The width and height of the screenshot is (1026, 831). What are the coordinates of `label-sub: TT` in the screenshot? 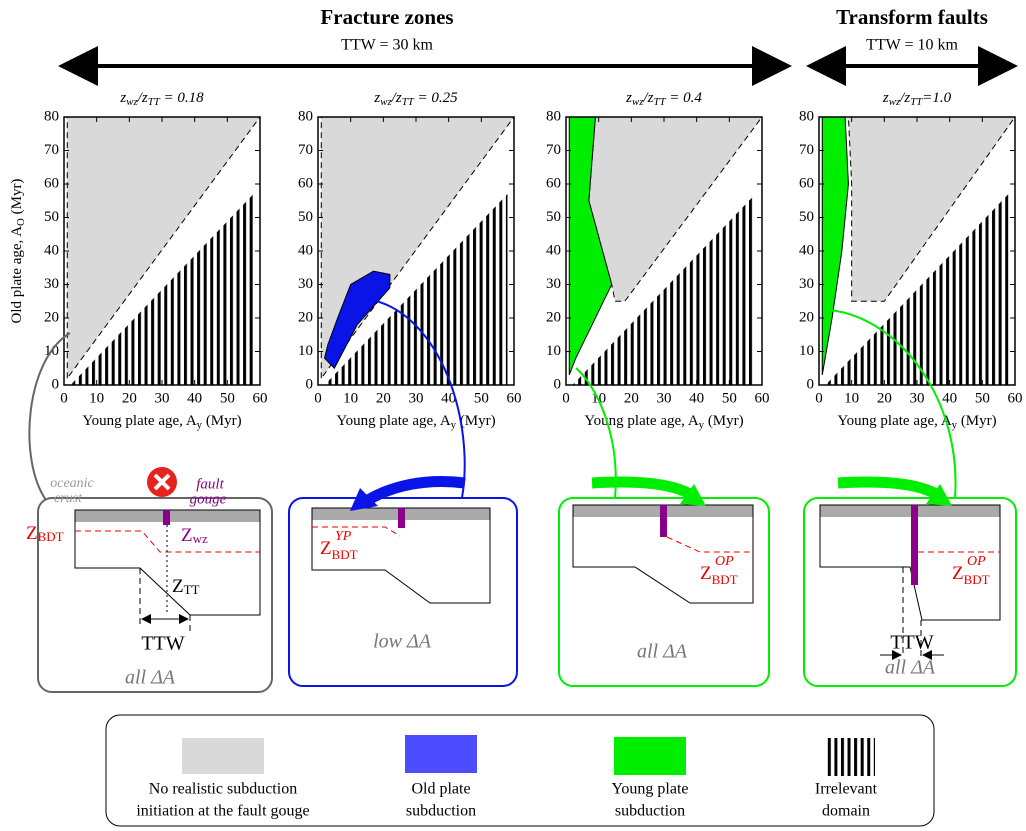 It's located at (192, 589).